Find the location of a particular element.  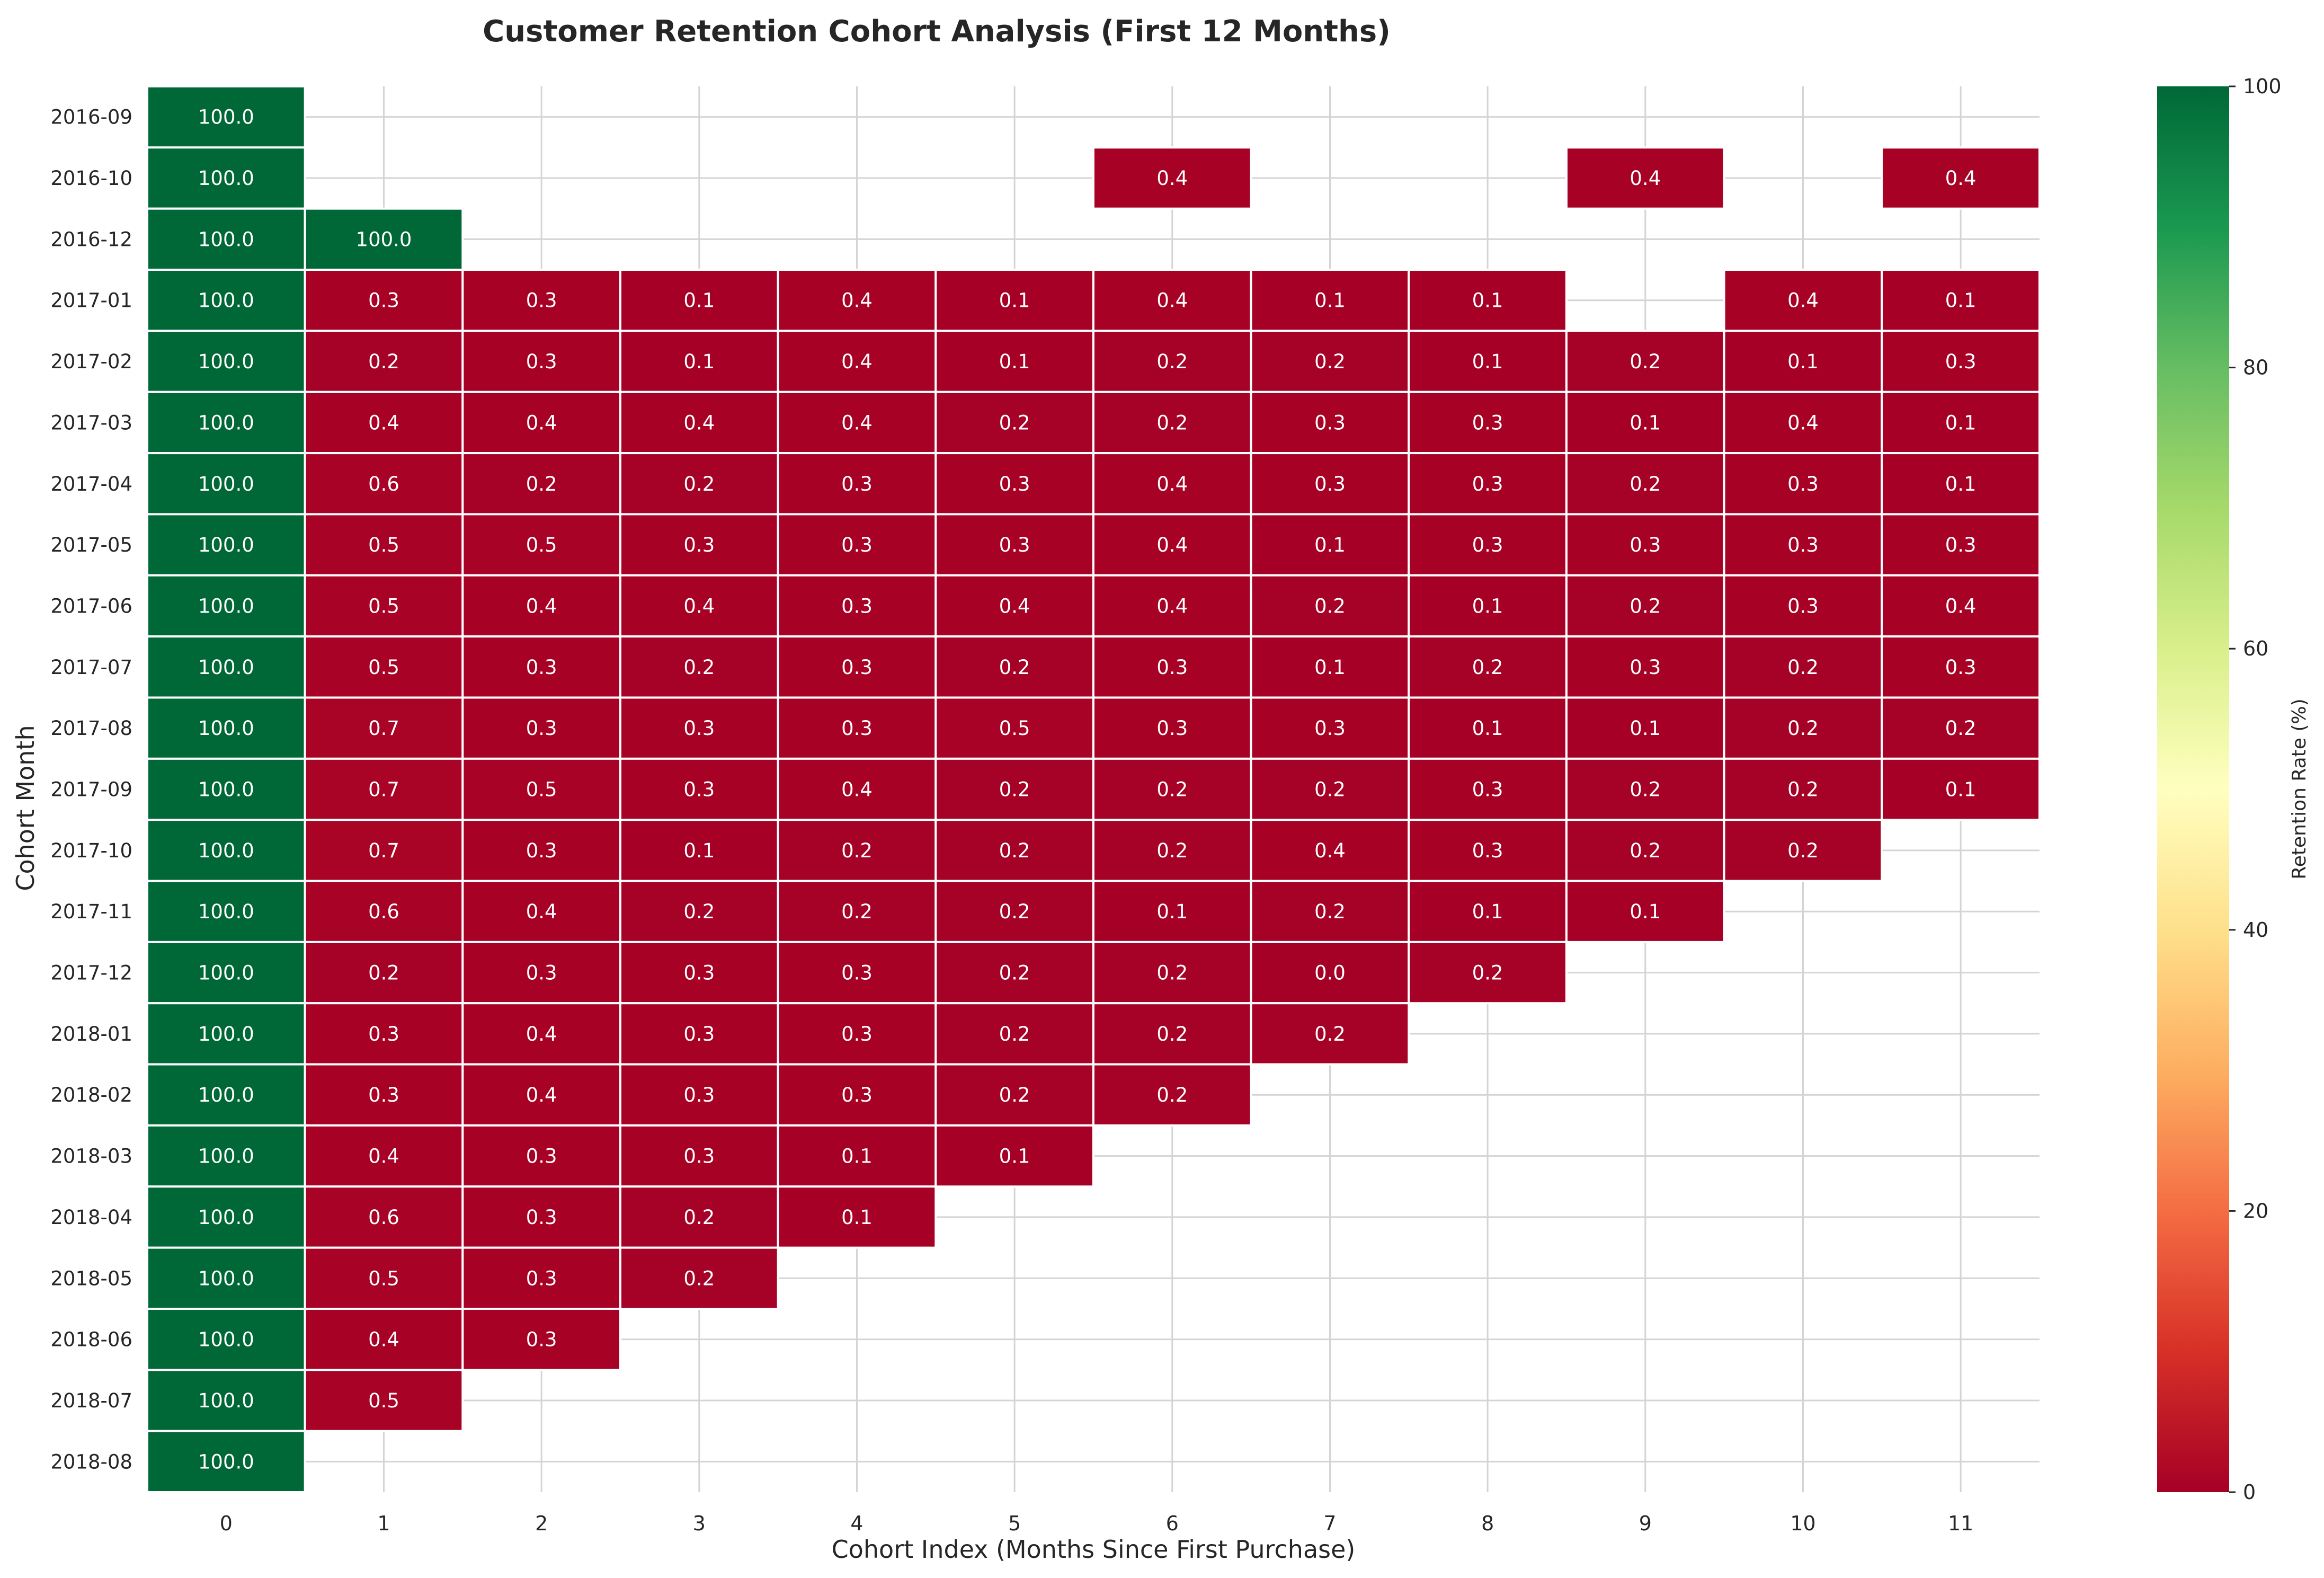

x-tick-label: 8 is located at coordinates (1487, 1523).